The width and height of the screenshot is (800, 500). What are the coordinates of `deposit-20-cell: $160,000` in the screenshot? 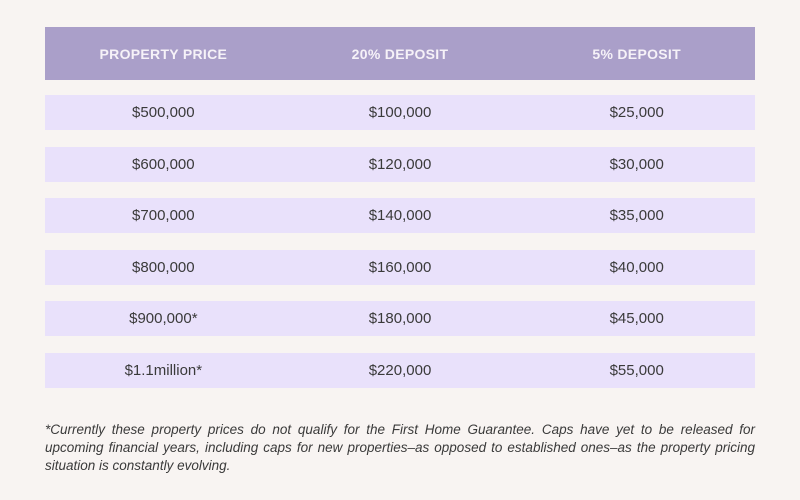 It's located at (400, 267).